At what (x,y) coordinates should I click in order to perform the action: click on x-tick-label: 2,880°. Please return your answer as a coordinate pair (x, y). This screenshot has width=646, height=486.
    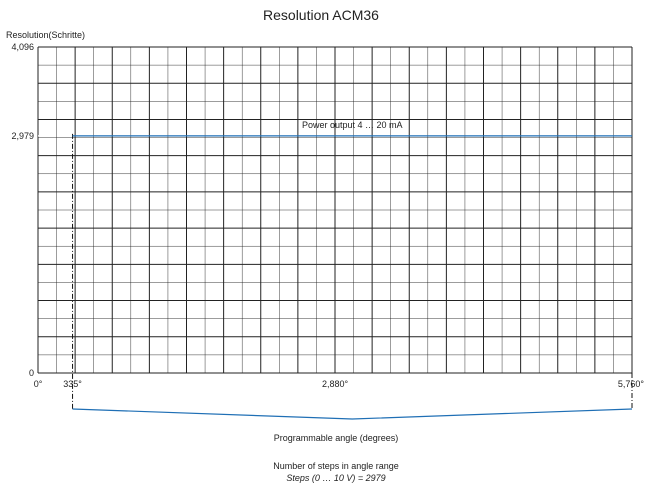
    Looking at the image, I should click on (335, 384).